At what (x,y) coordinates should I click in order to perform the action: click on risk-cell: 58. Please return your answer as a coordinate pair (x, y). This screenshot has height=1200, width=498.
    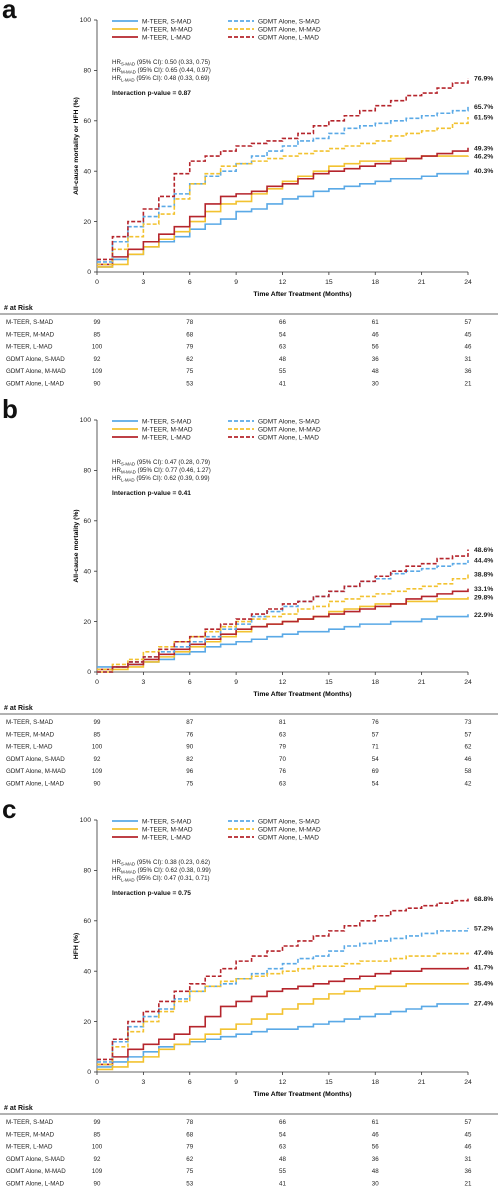
    Looking at the image, I should click on (468, 771).